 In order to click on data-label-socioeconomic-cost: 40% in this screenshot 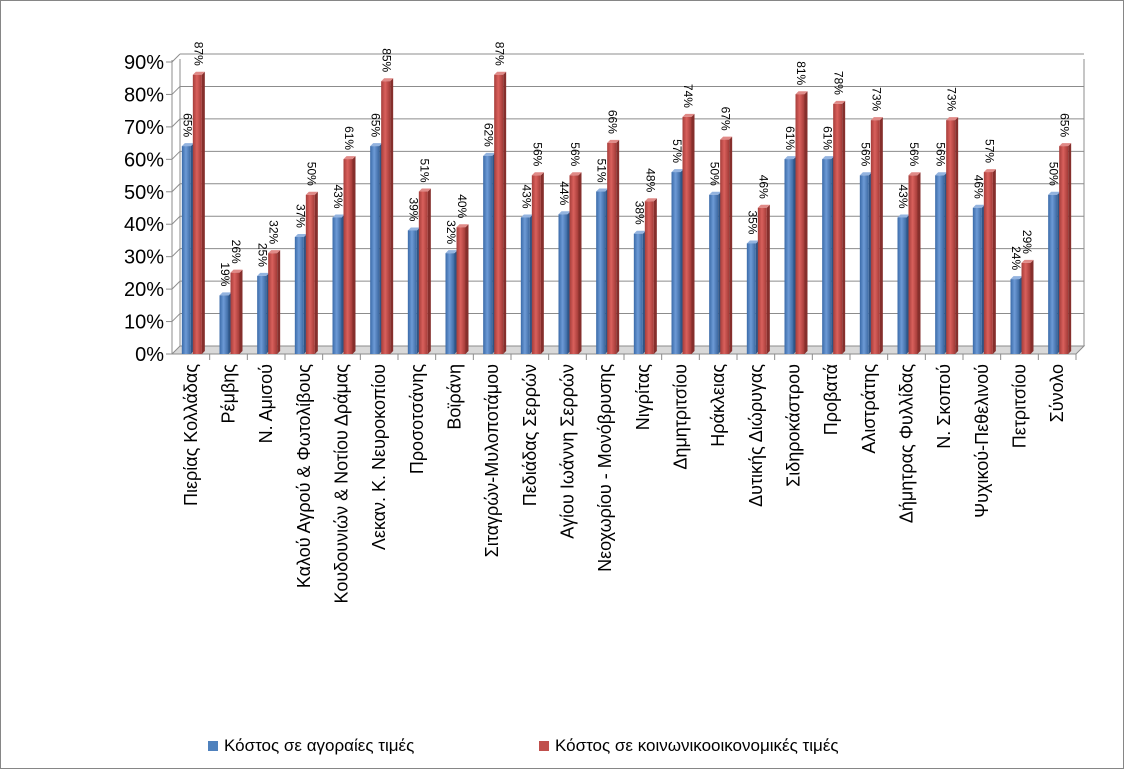, I will do `click(462, 206)`.